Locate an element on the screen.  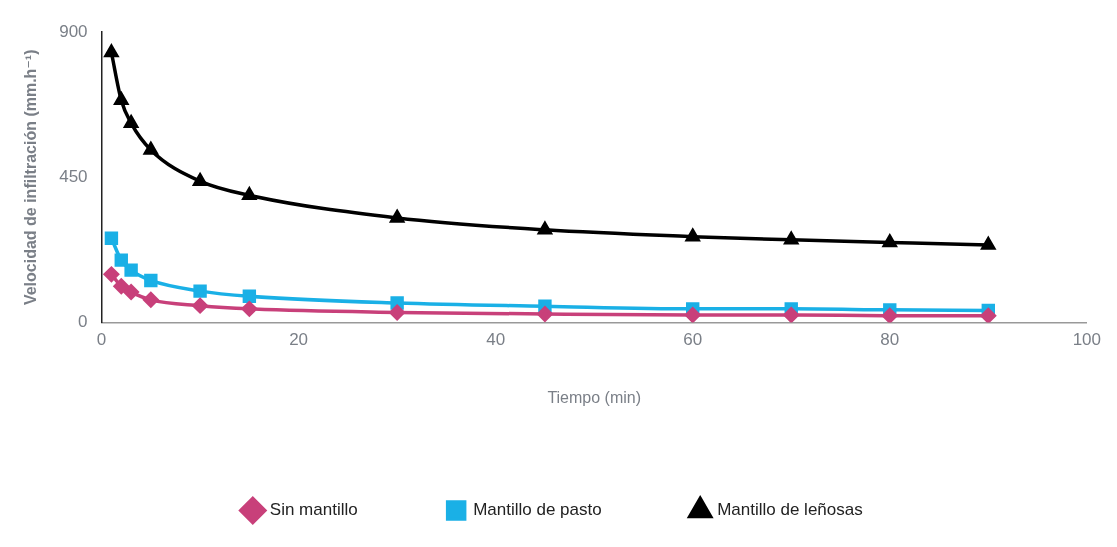
legend-label: Sin mantillo is located at coordinates (313, 510).